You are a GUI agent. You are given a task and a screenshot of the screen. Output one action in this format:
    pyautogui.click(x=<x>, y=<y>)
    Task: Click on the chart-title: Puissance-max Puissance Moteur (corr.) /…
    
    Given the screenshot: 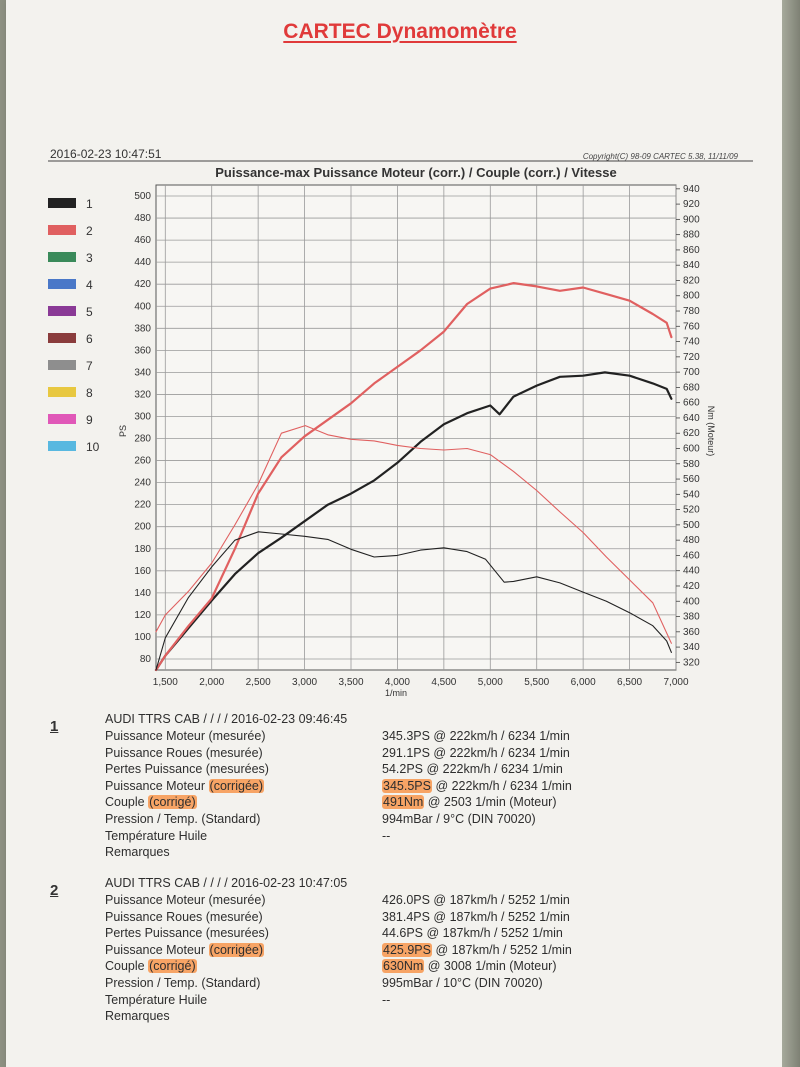 What is the action you would take?
    pyautogui.click(x=415, y=172)
    